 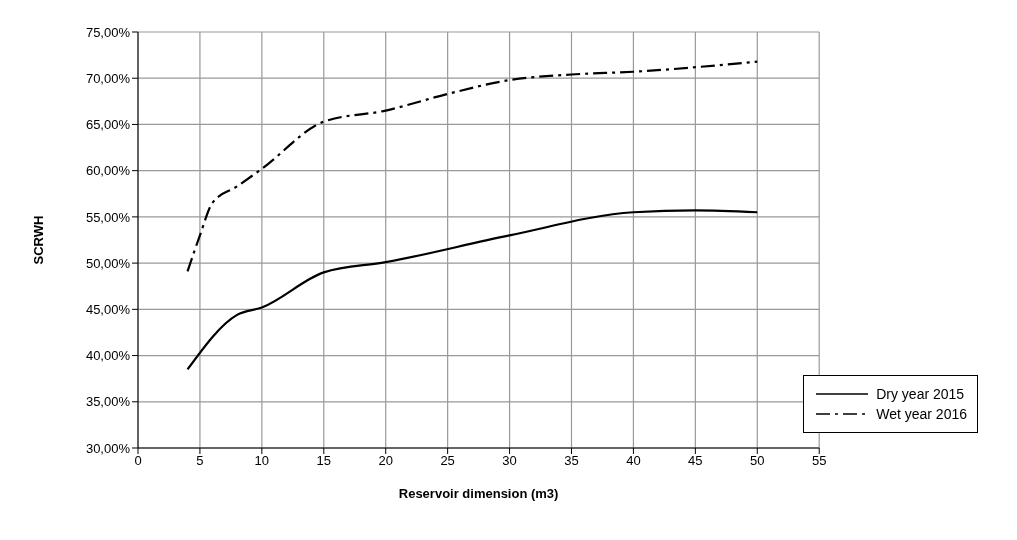 What do you see at coordinates (108, 171) in the screenshot?
I see `y-tick-label: 60,00%` at bounding box center [108, 171].